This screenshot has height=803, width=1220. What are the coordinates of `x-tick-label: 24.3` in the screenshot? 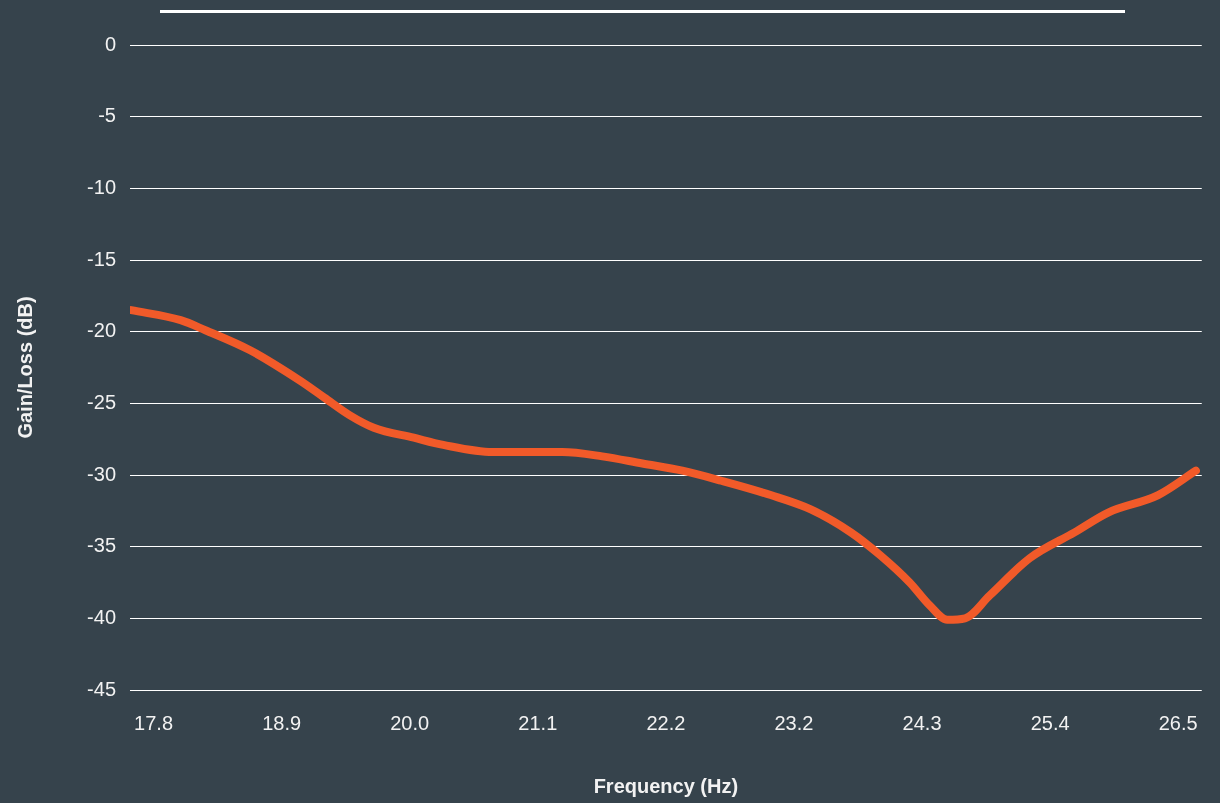 It's located at (922, 722).